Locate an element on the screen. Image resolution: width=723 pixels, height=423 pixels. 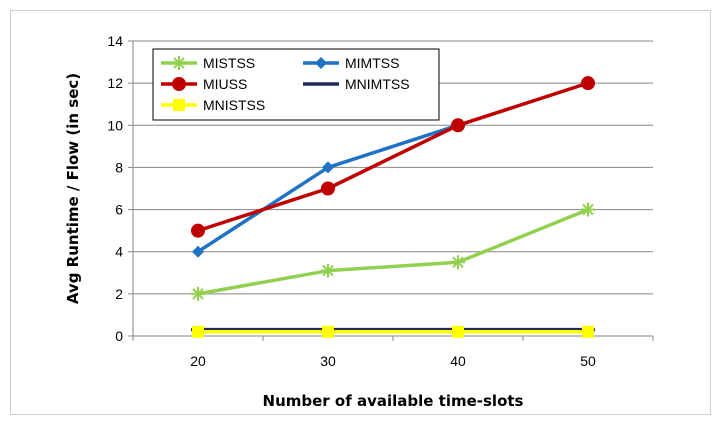
x-tick-label: 40 is located at coordinates (458, 361).